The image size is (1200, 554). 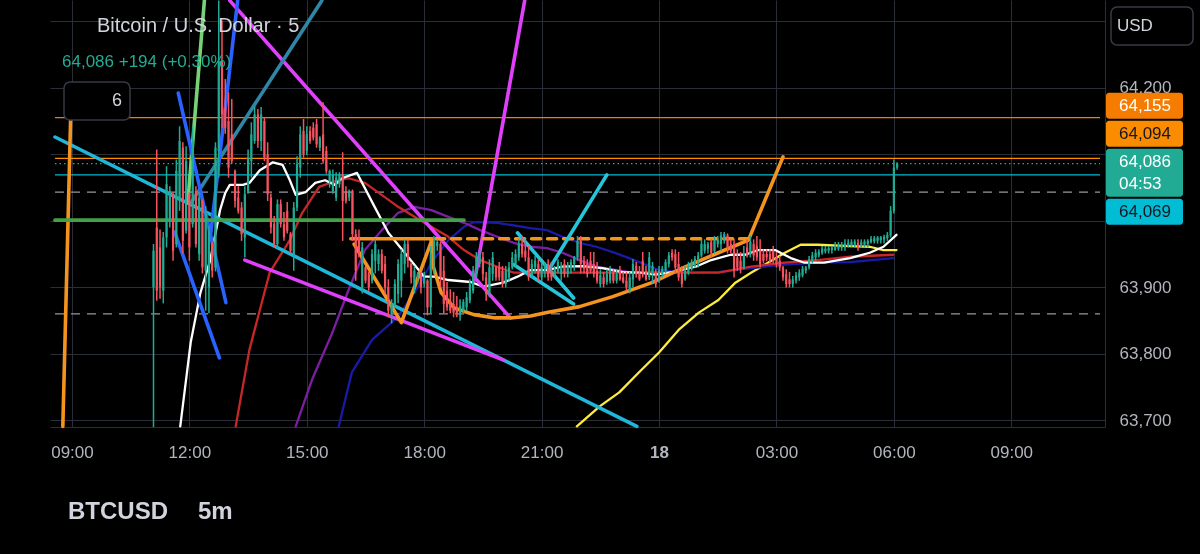 What do you see at coordinates (215, 510) in the screenshot?
I see `text: 5m` at bounding box center [215, 510].